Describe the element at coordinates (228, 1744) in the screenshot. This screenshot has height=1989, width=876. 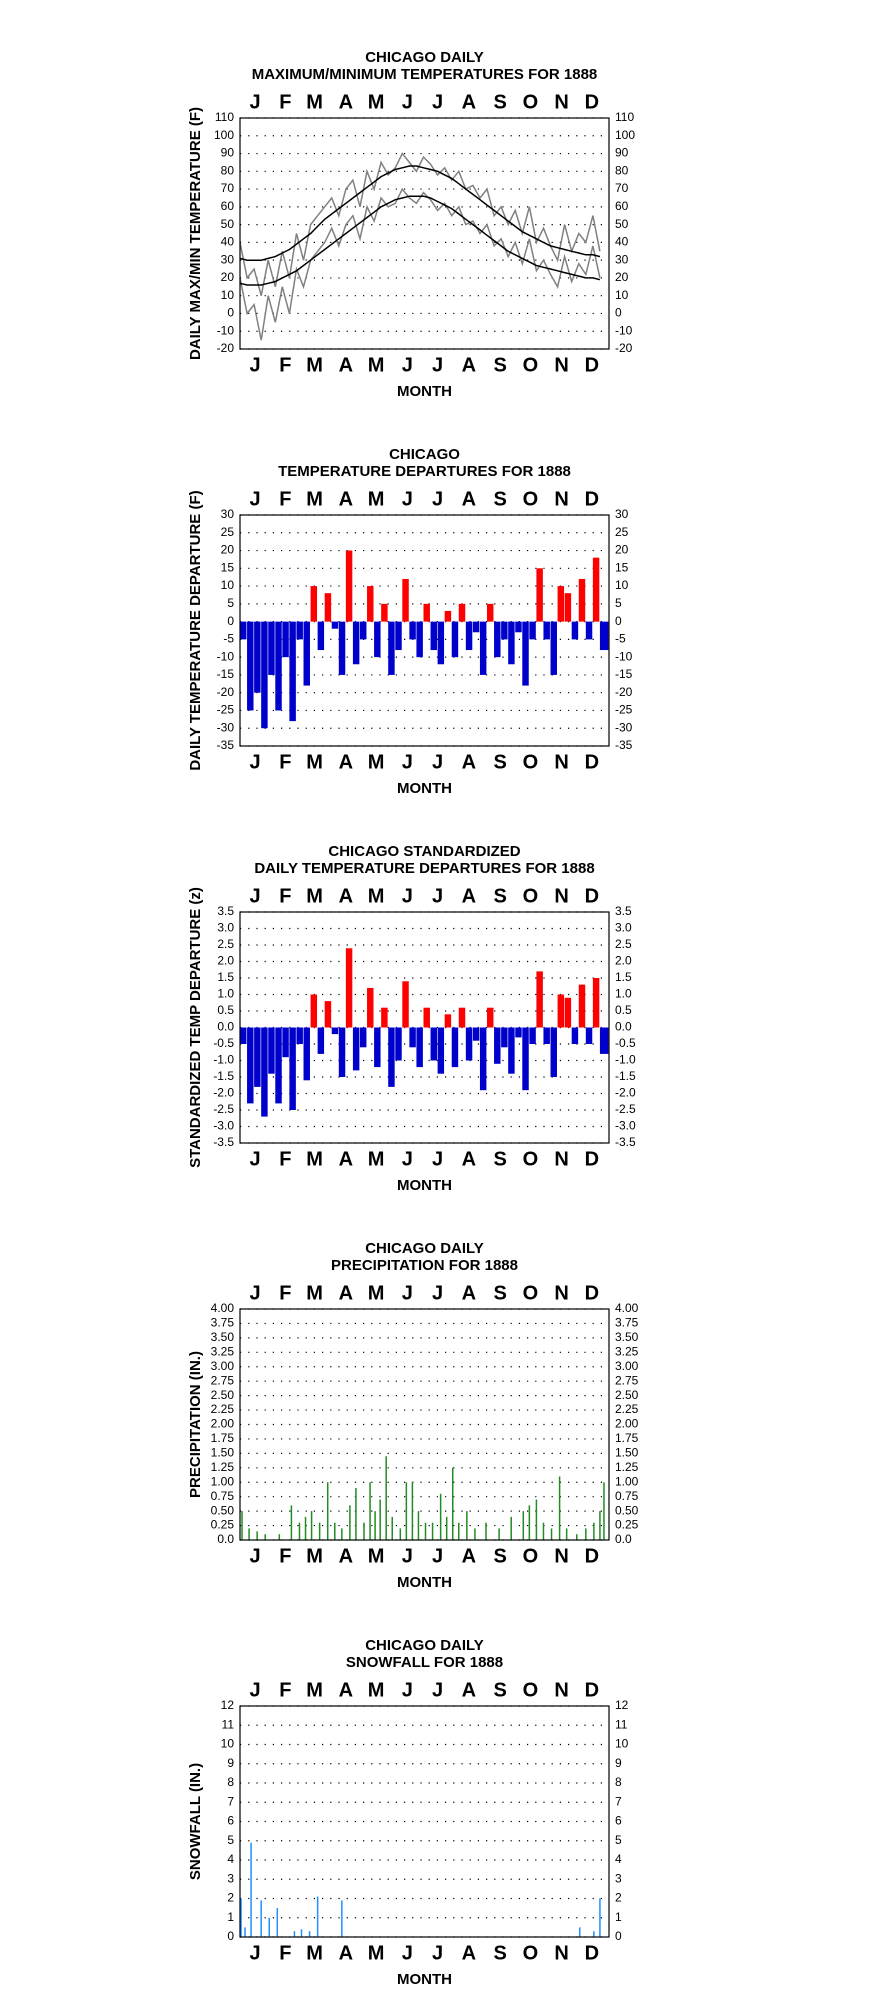
I see `y-tick-label: 10` at that location.